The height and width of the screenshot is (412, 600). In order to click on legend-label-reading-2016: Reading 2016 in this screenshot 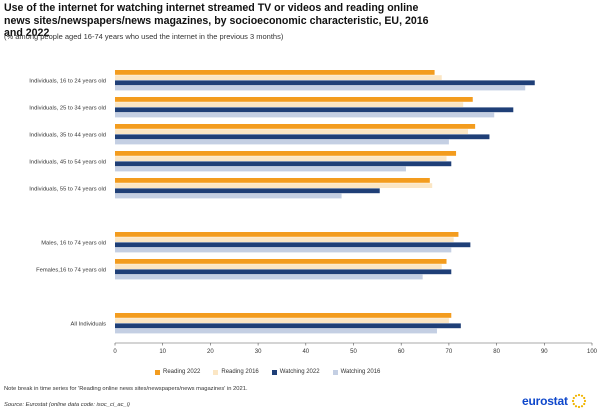, I will do `click(240, 372)`.